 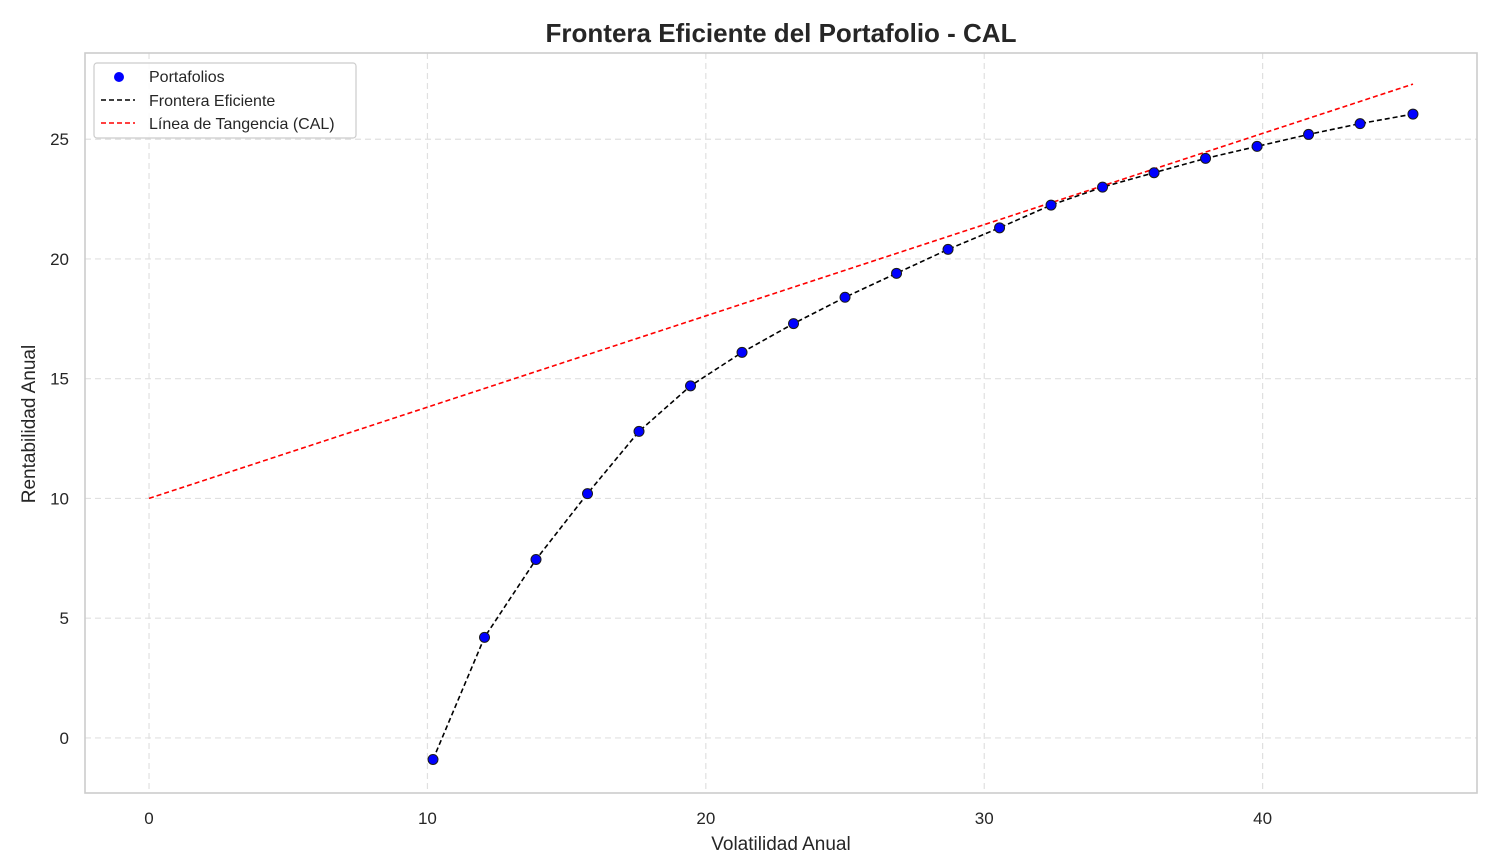 What do you see at coordinates (59, 379) in the screenshot?
I see `y-tick-label: 15` at bounding box center [59, 379].